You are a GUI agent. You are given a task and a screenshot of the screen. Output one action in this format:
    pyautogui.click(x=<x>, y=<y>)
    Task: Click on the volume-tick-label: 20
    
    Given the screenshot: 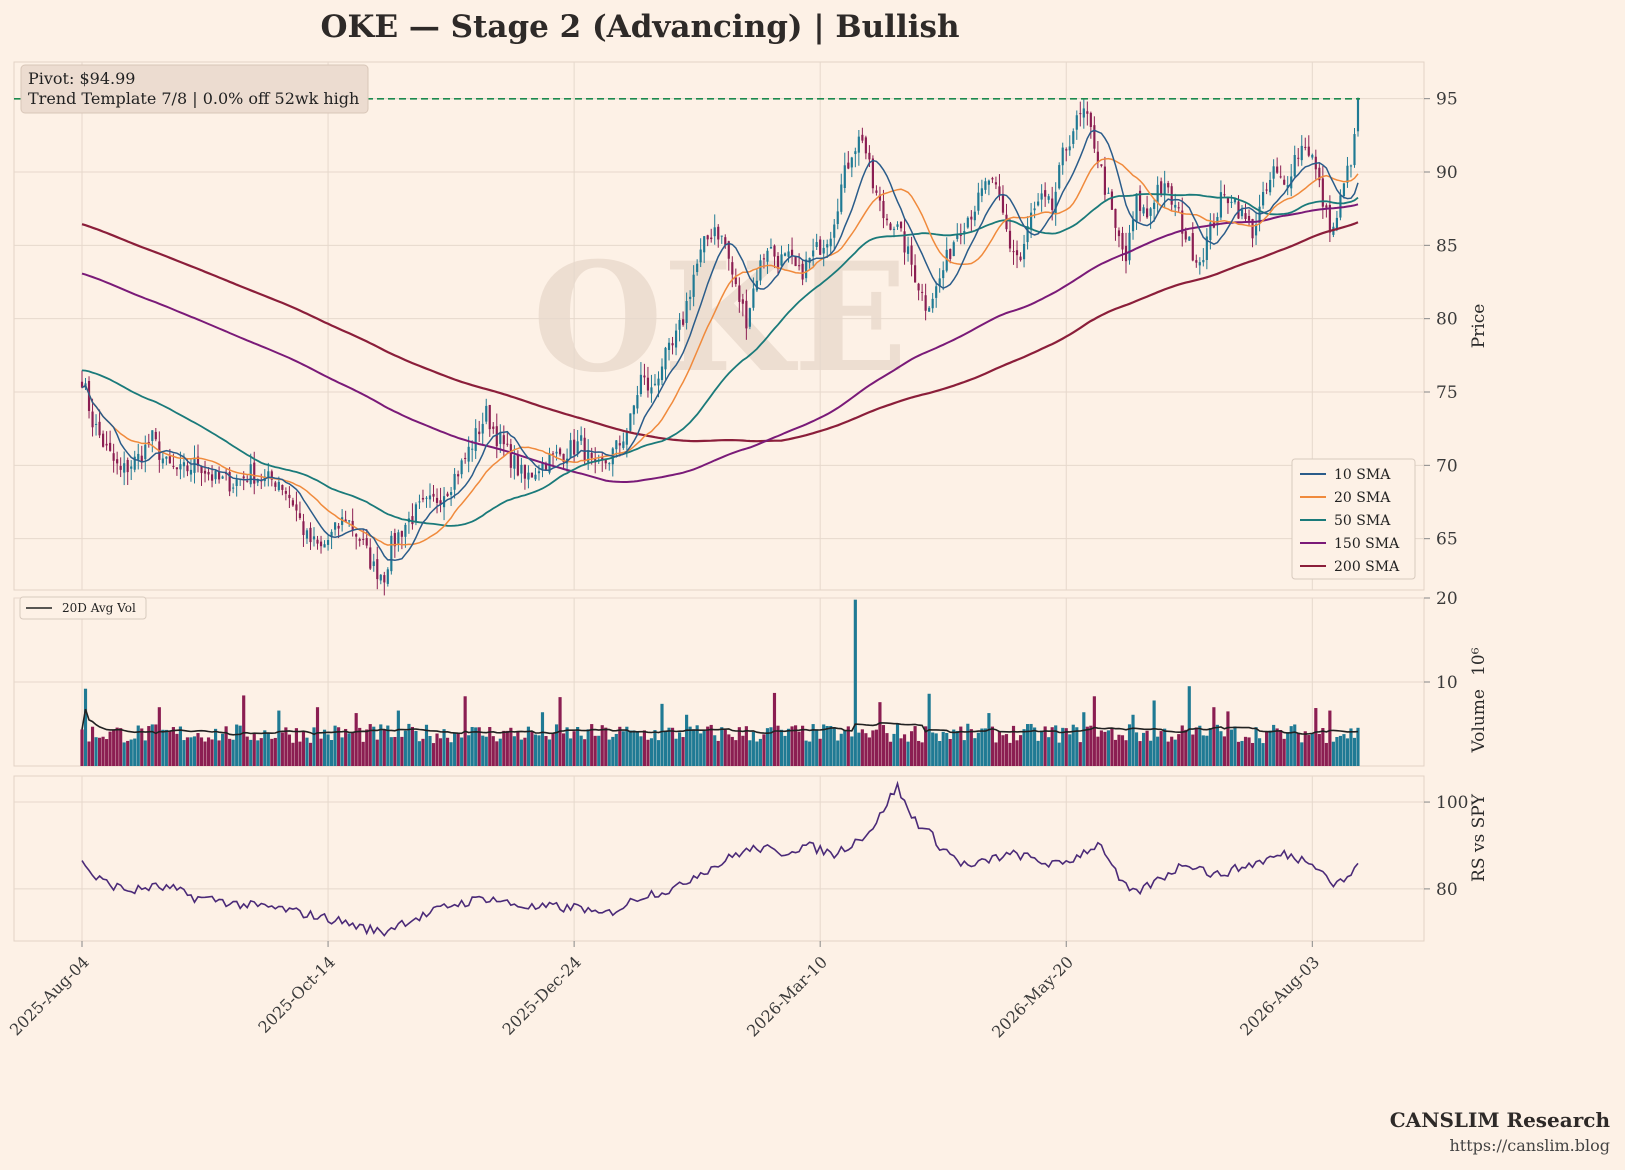 What is the action you would take?
    pyautogui.click(x=1447, y=599)
    